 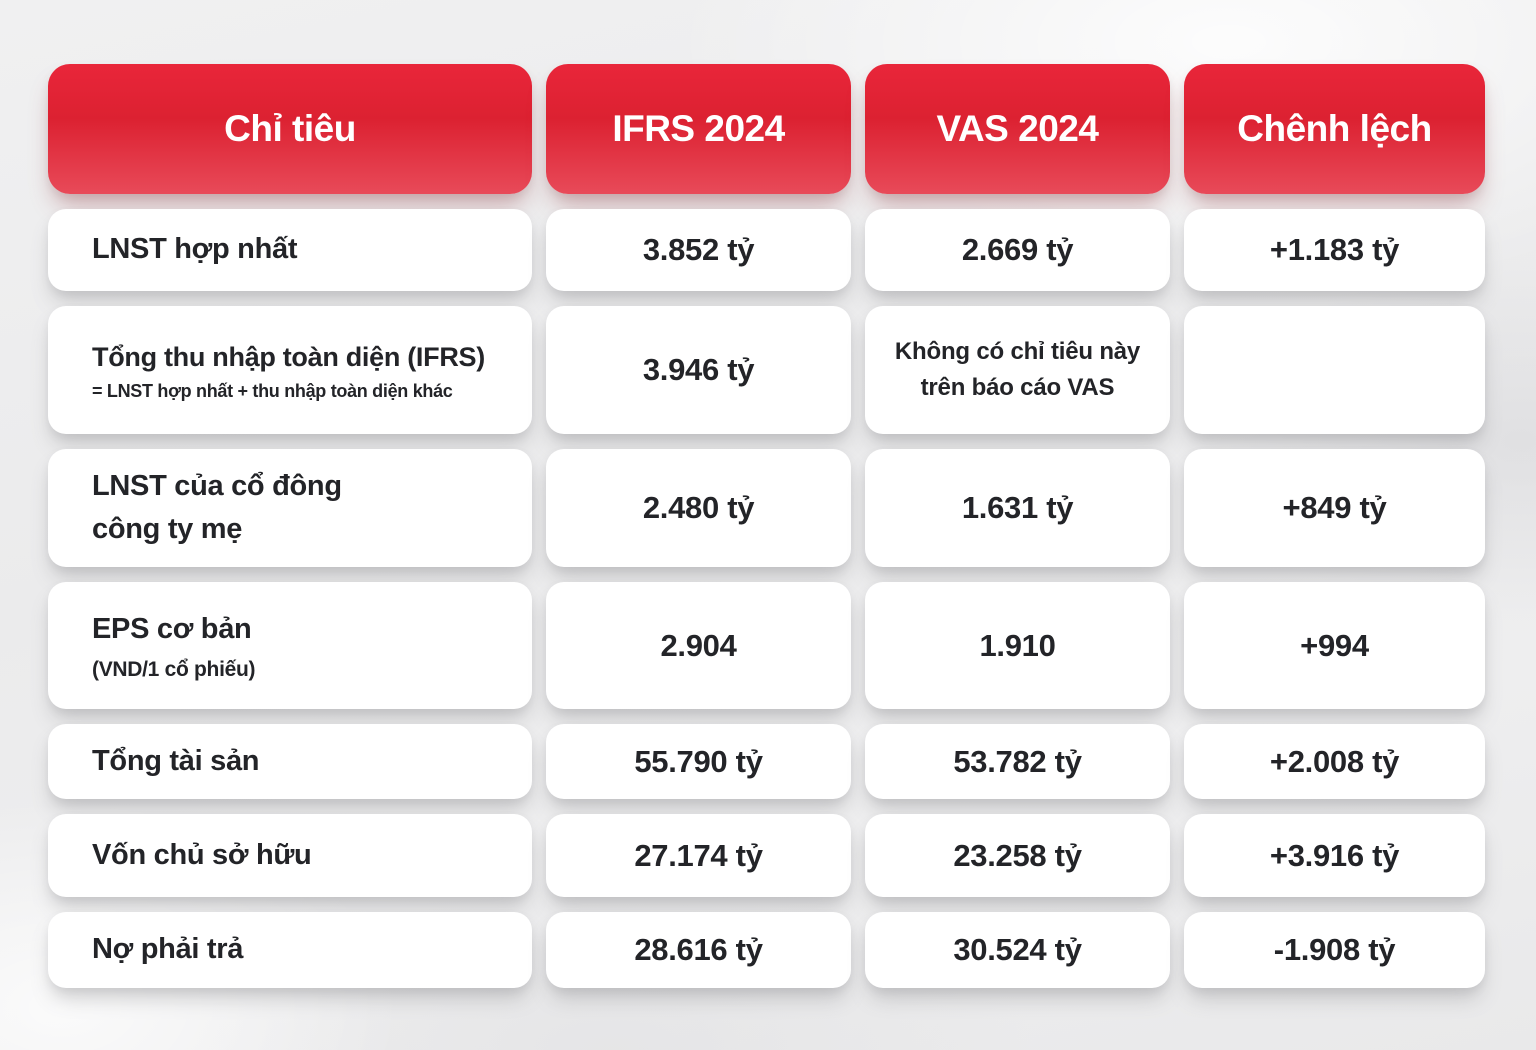 I want to click on header-cell-vas-2024: VAS 2024, so click(x=1017, y=129).